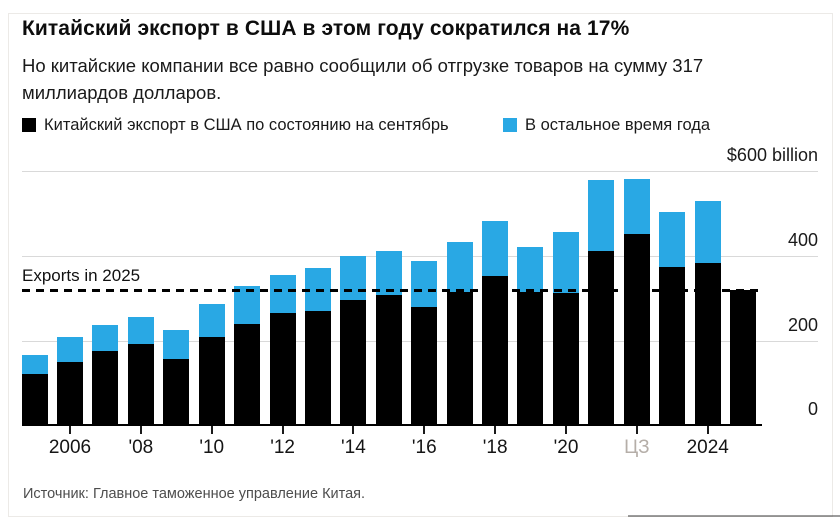 This screenshot has width=840, height=517. What do you see at coordinates (70, 392) in the screenshot?
I see `bar-segment-through-september-2006` at bounding box center [70, 392].